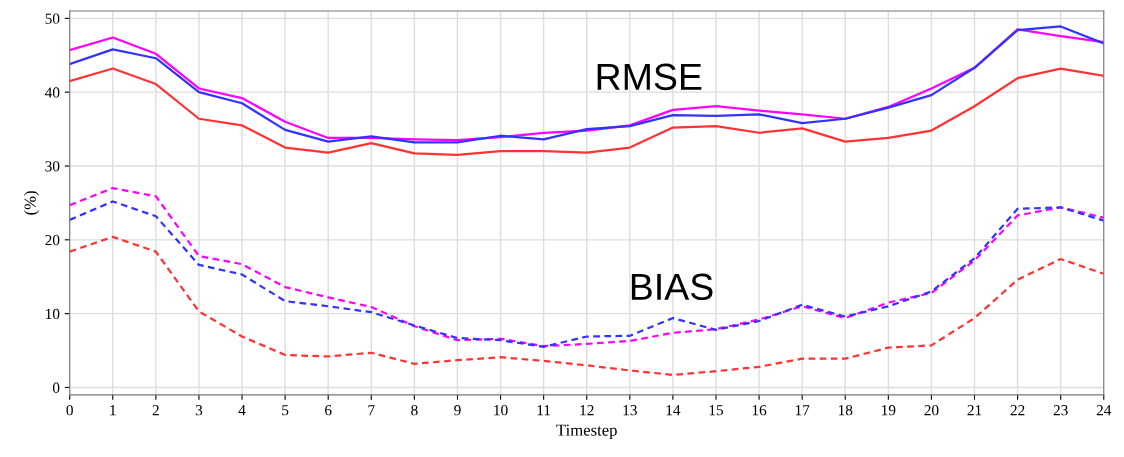 The image size is (1124, 457). What do you see at coordinates (371, 410) in the screenshot?
I see `x-tick-label: 7` at bounding box center [371, 410].